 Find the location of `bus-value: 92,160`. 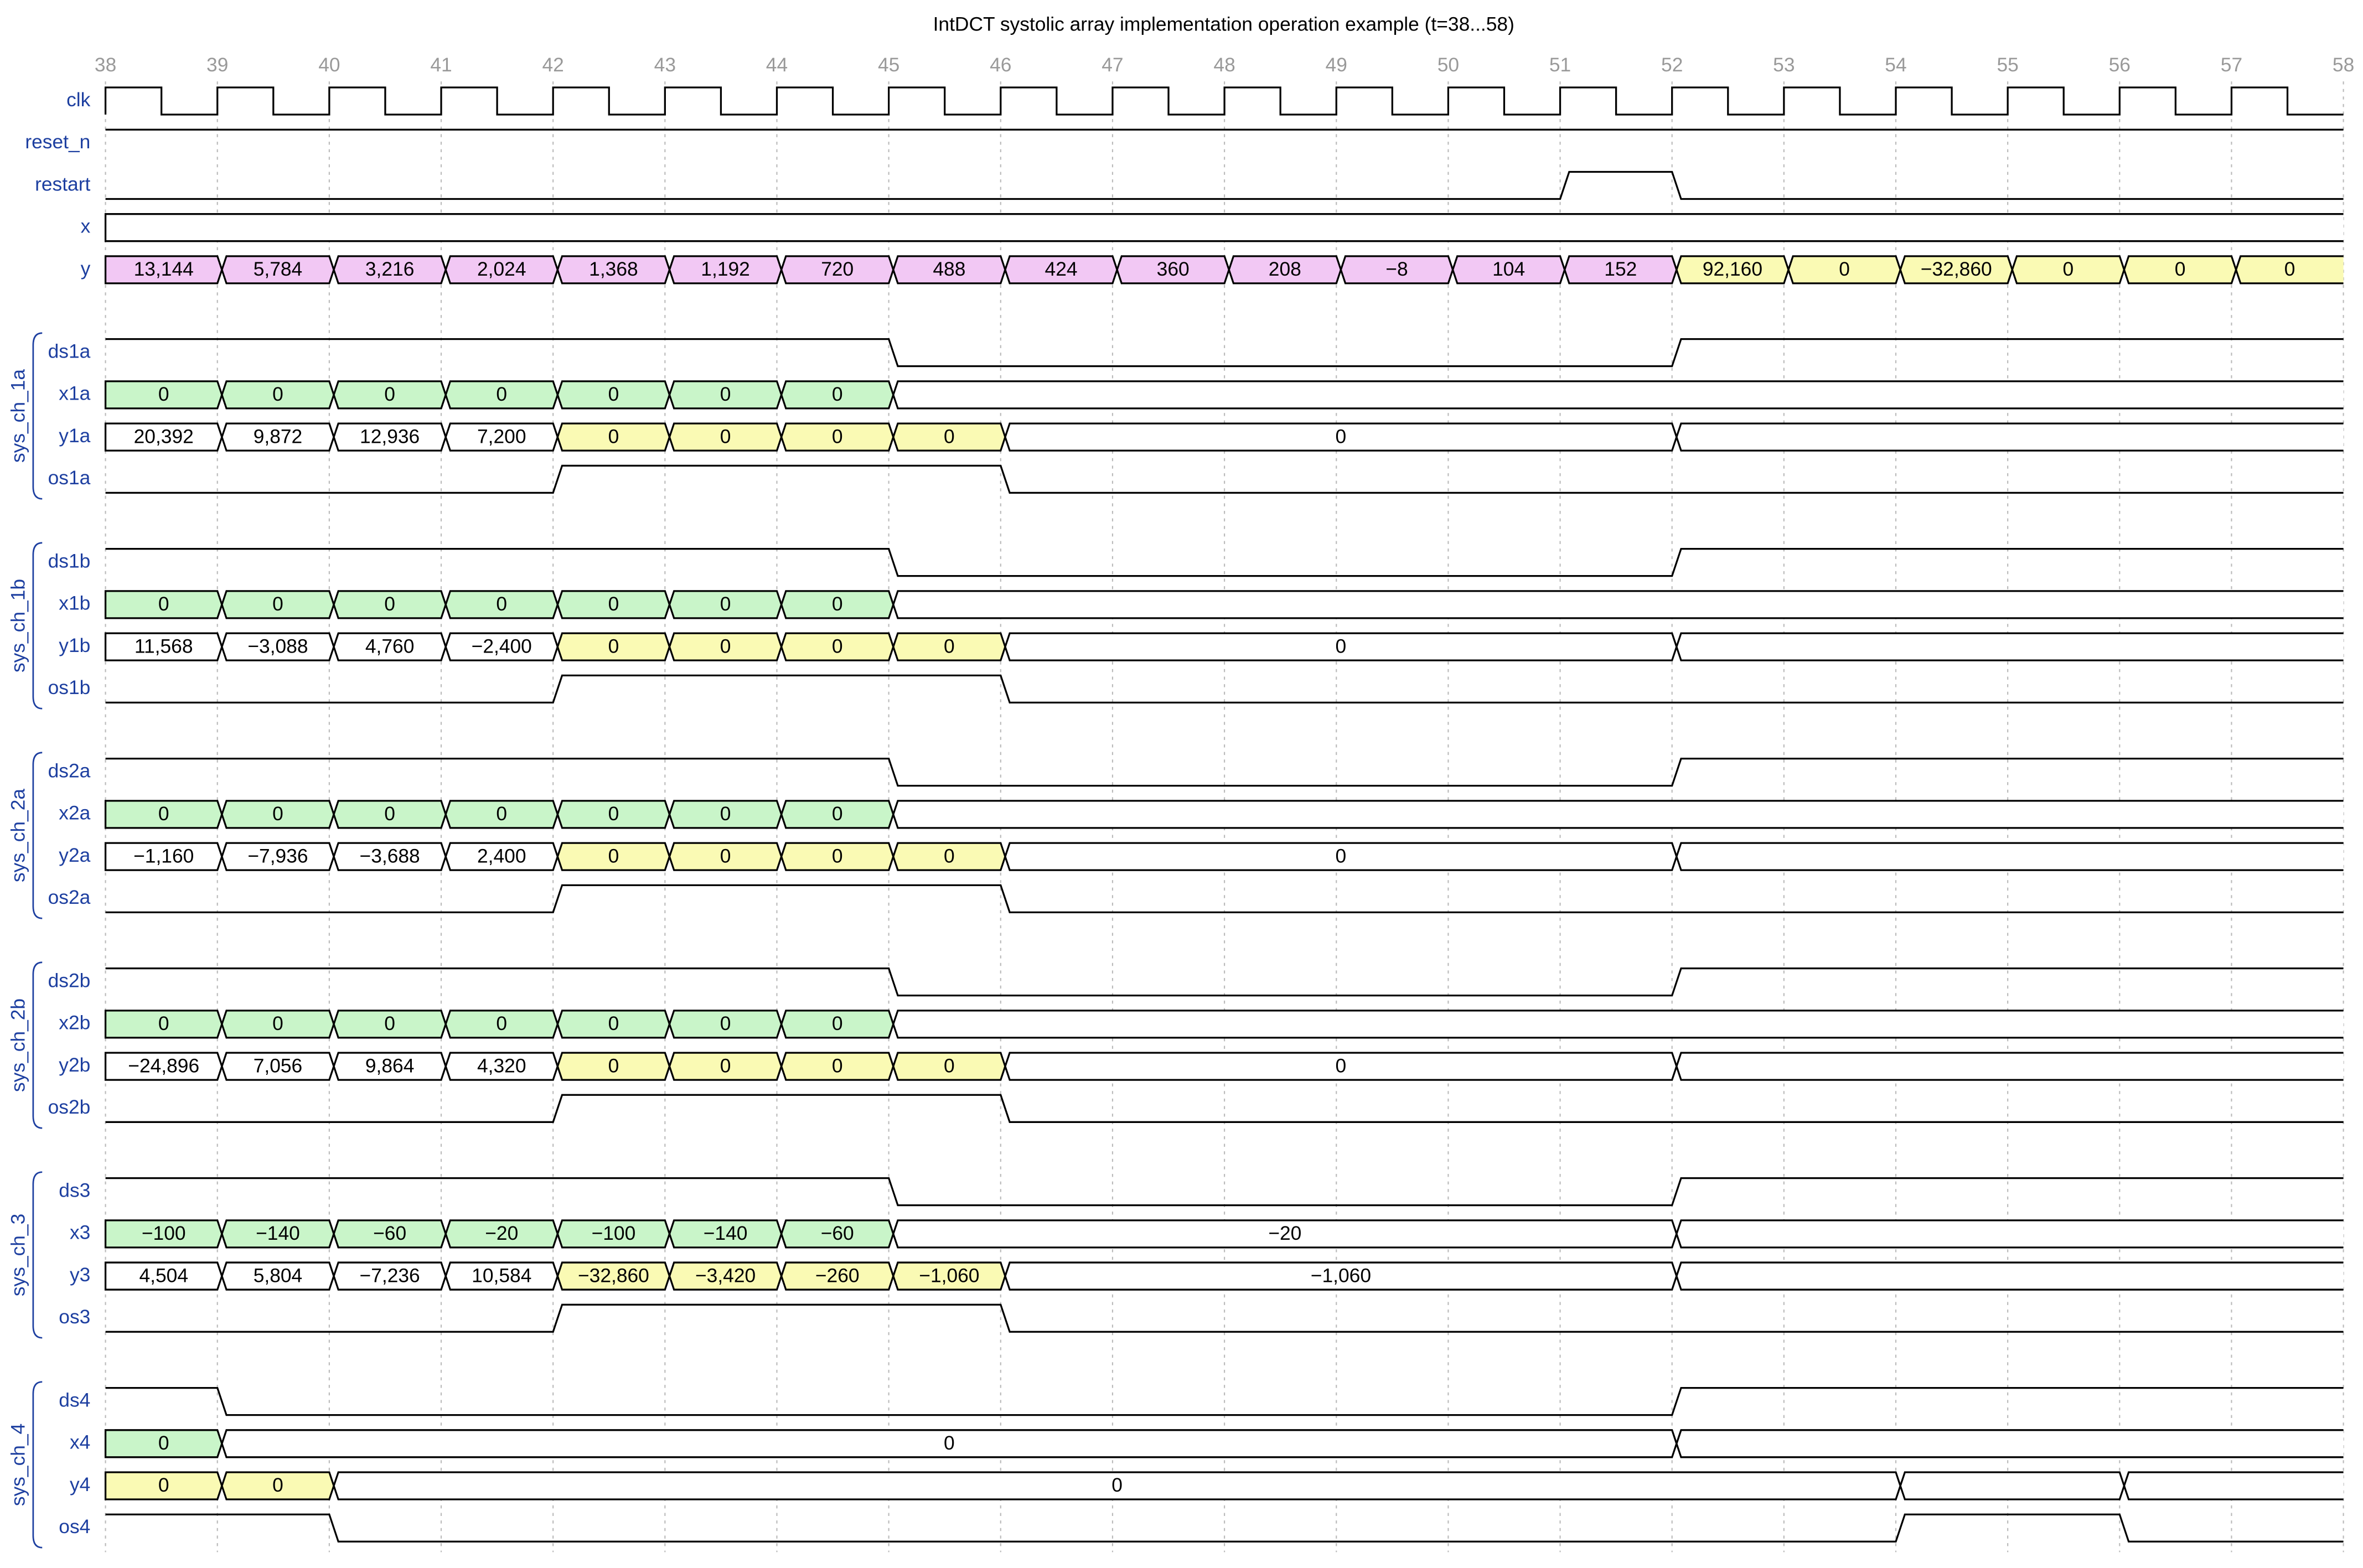

bus-value: 92,160 is located at coordinates (1732, 269).